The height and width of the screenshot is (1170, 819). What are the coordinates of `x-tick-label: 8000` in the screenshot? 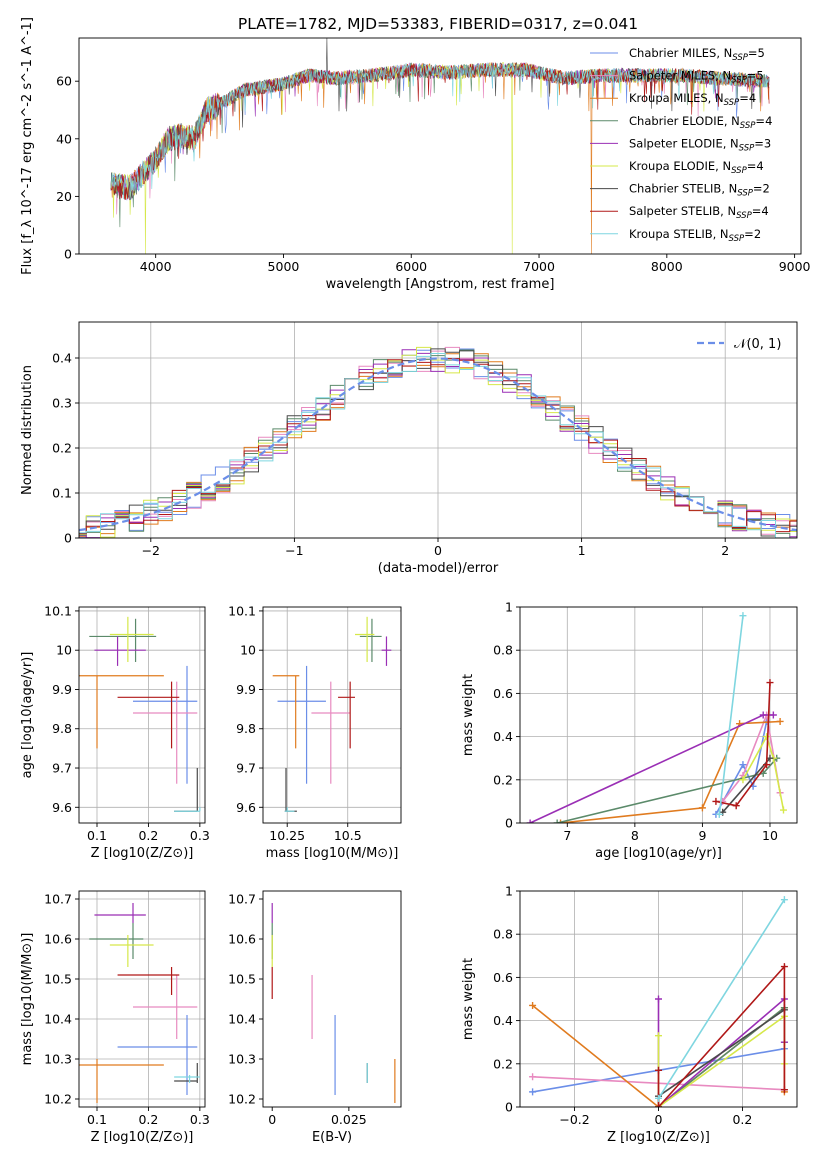 It's located at (667, 266).